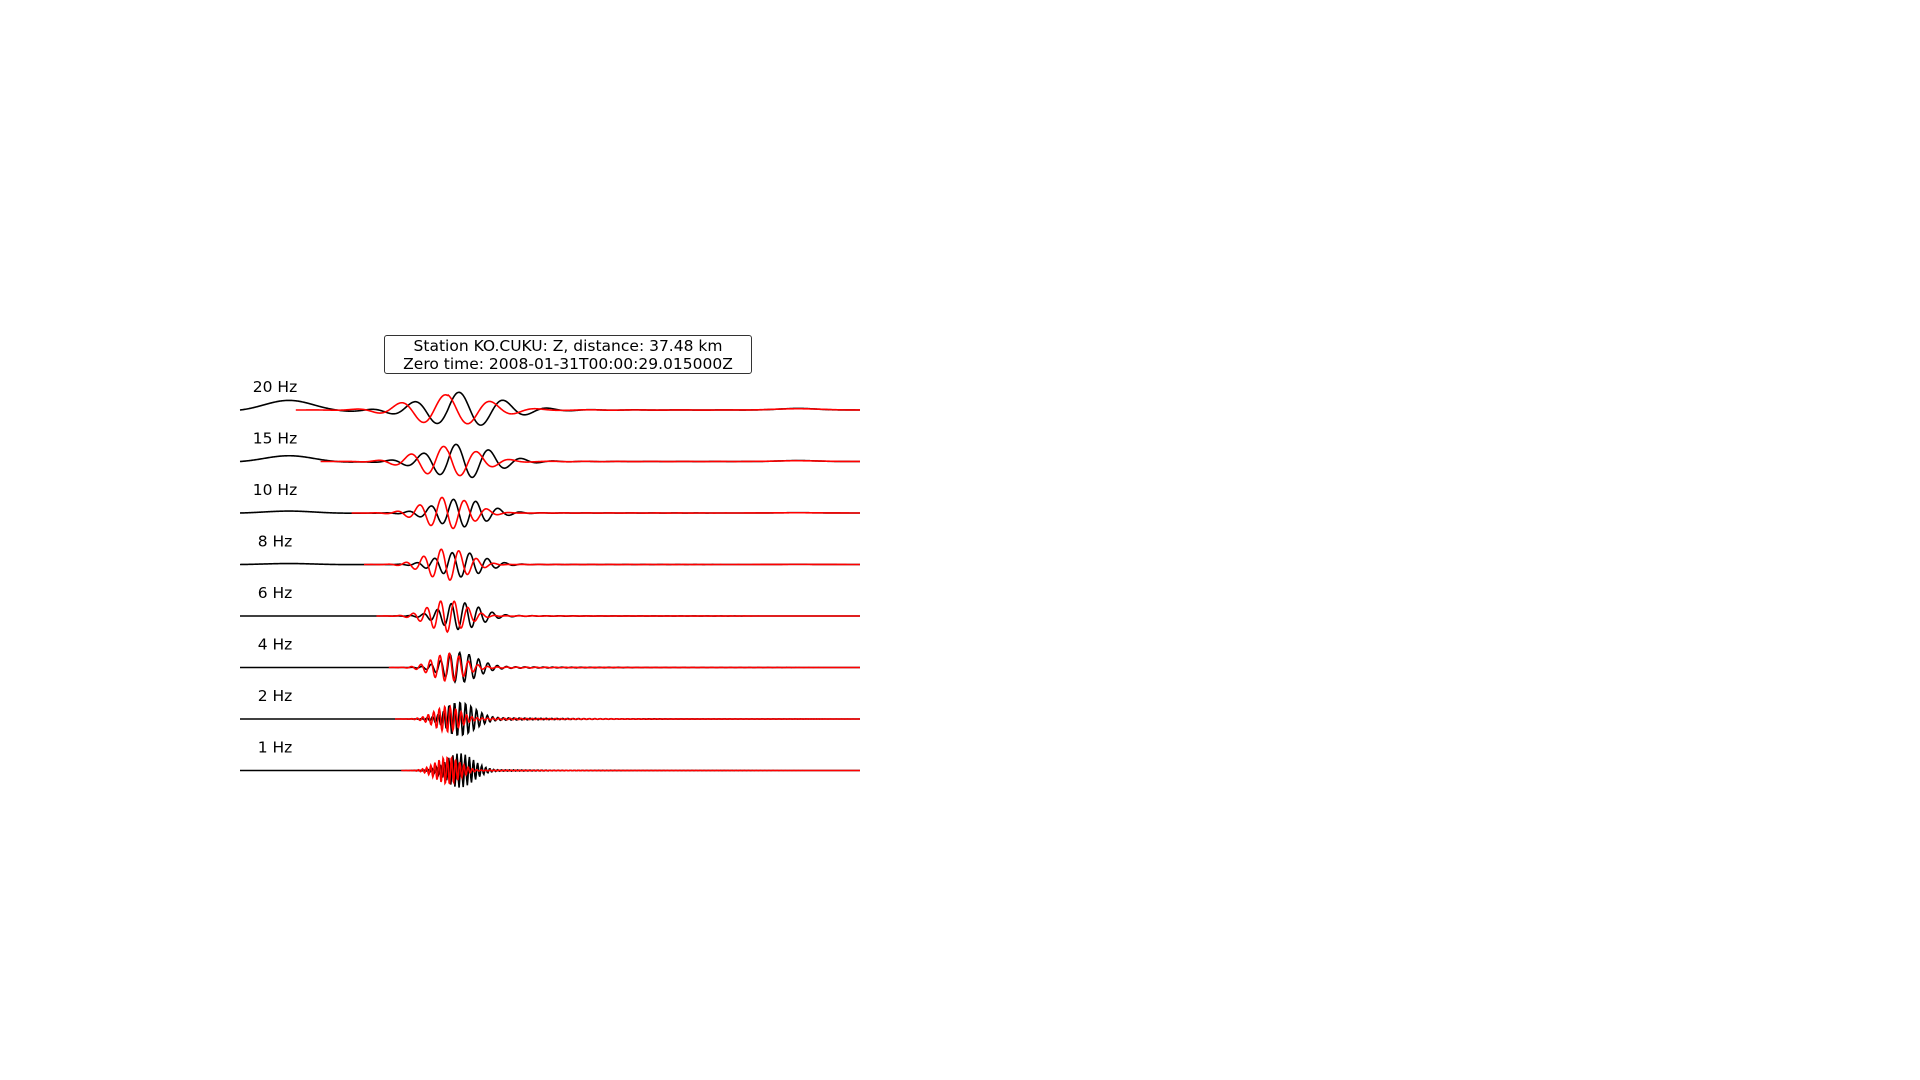 This screenshot has height=1080, width=1920. I want to click on trace-label-15-hz: 15 Hz, so click(275, 439).